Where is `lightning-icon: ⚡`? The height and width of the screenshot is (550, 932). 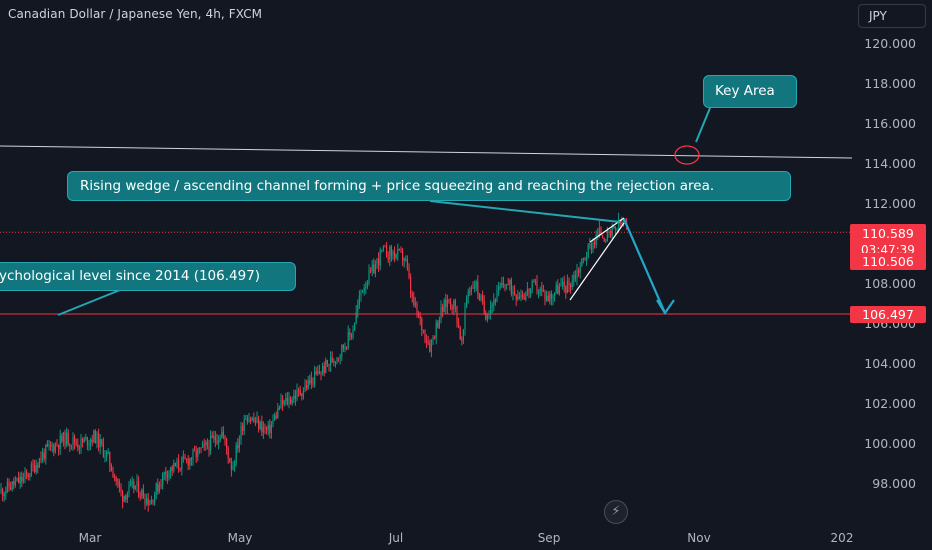 lightning-icon: ⚡ is located at coordinates (616, 512).